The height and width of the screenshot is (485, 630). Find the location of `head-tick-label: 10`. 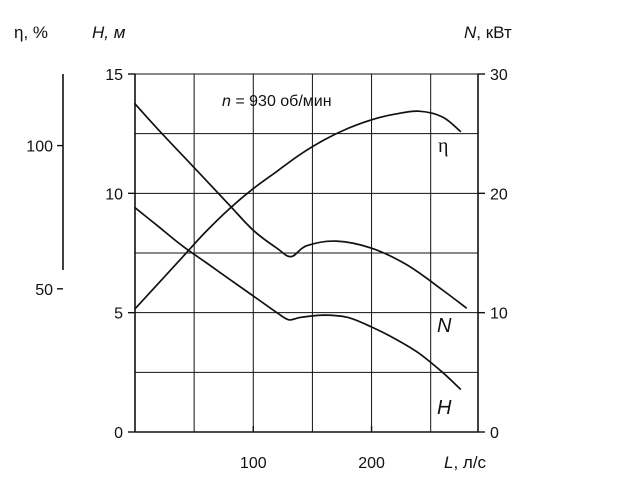

head-tick-label: 10 is located at coordinates (114, 194).